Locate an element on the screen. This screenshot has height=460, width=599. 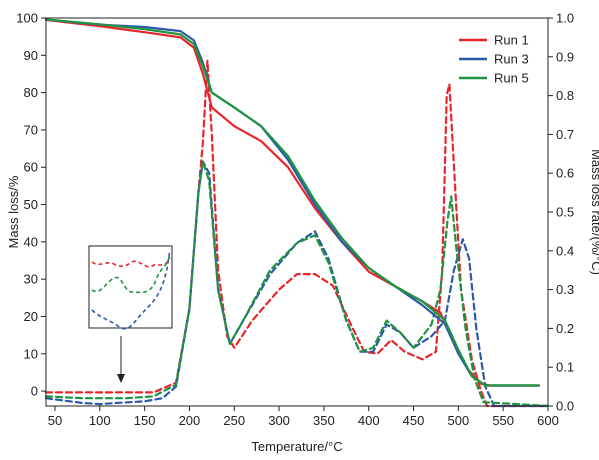
x-tick-label-8: 450 is located at coordinates (414, 420).